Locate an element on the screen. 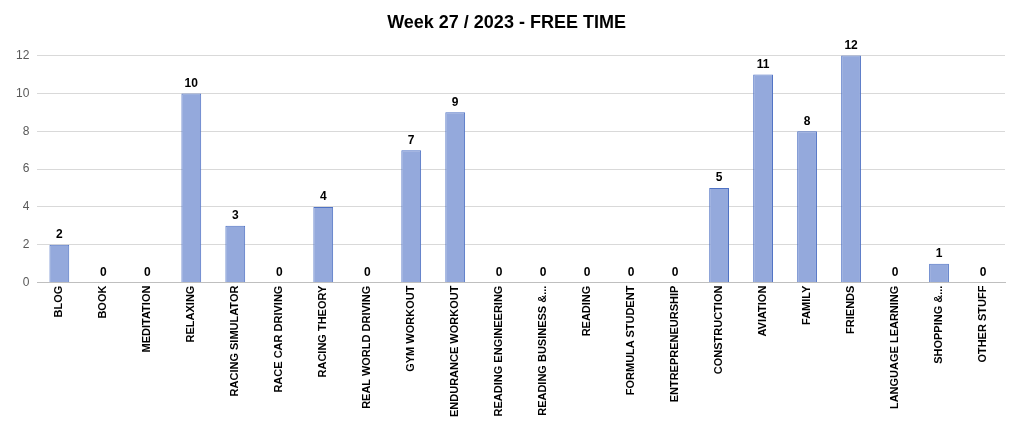 This screenshot has height=428, width=1023. x-tick-label: REAL WORLD DRIVING is located at coordinates (366, 347).